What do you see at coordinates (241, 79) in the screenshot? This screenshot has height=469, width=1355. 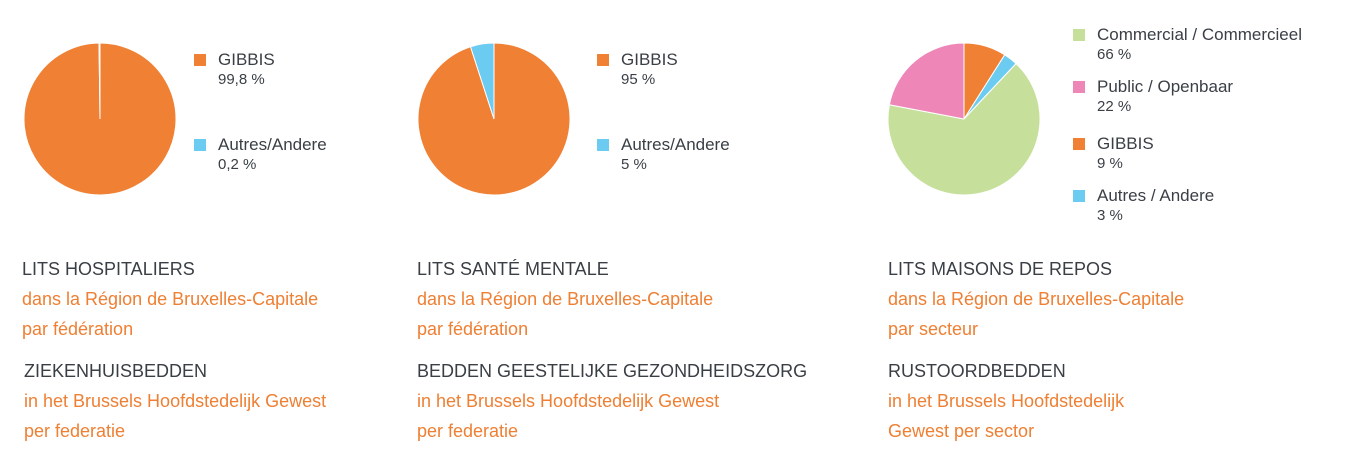 I see `legend-value: 99,8 %` at bounding box center [241, 79].